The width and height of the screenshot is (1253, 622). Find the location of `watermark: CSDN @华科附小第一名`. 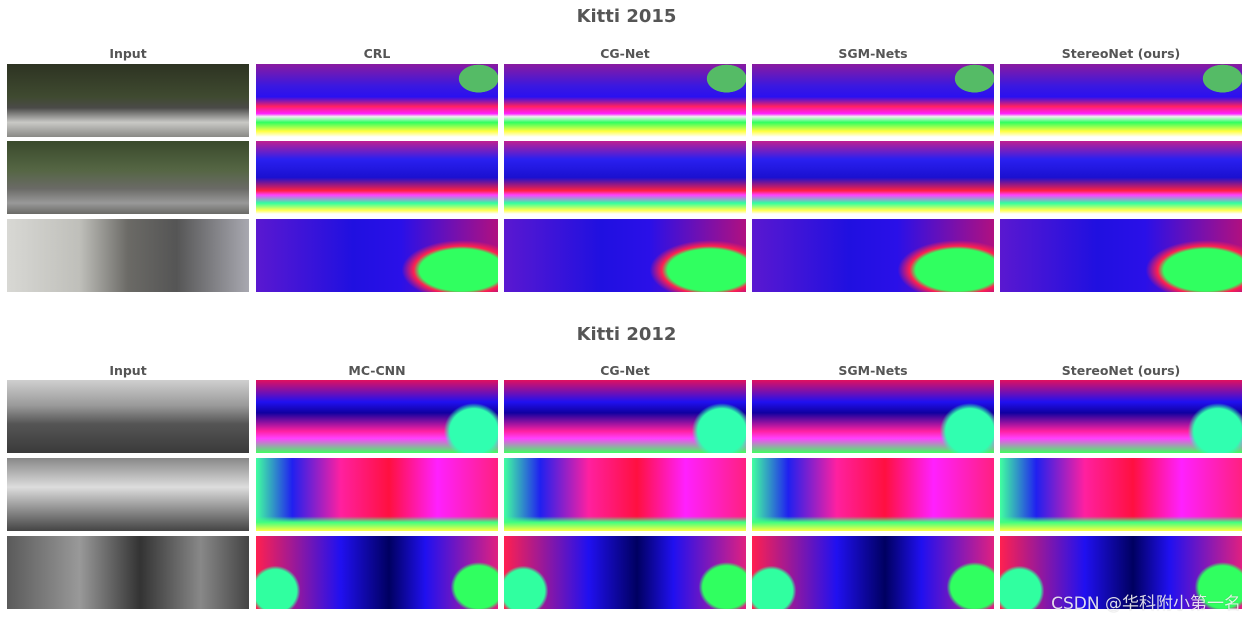

watermark: CSDN @华科附小第一名 is located at coordinates (1146, 604).